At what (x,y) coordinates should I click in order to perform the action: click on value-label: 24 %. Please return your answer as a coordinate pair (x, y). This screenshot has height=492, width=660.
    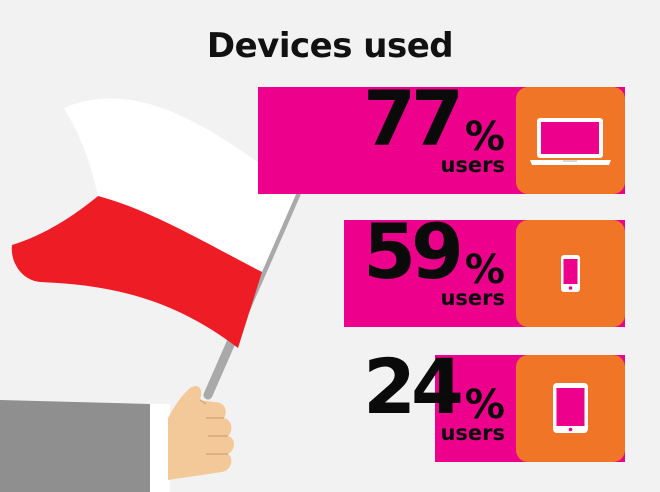
    Looking at the image, I should click on (434, 388).